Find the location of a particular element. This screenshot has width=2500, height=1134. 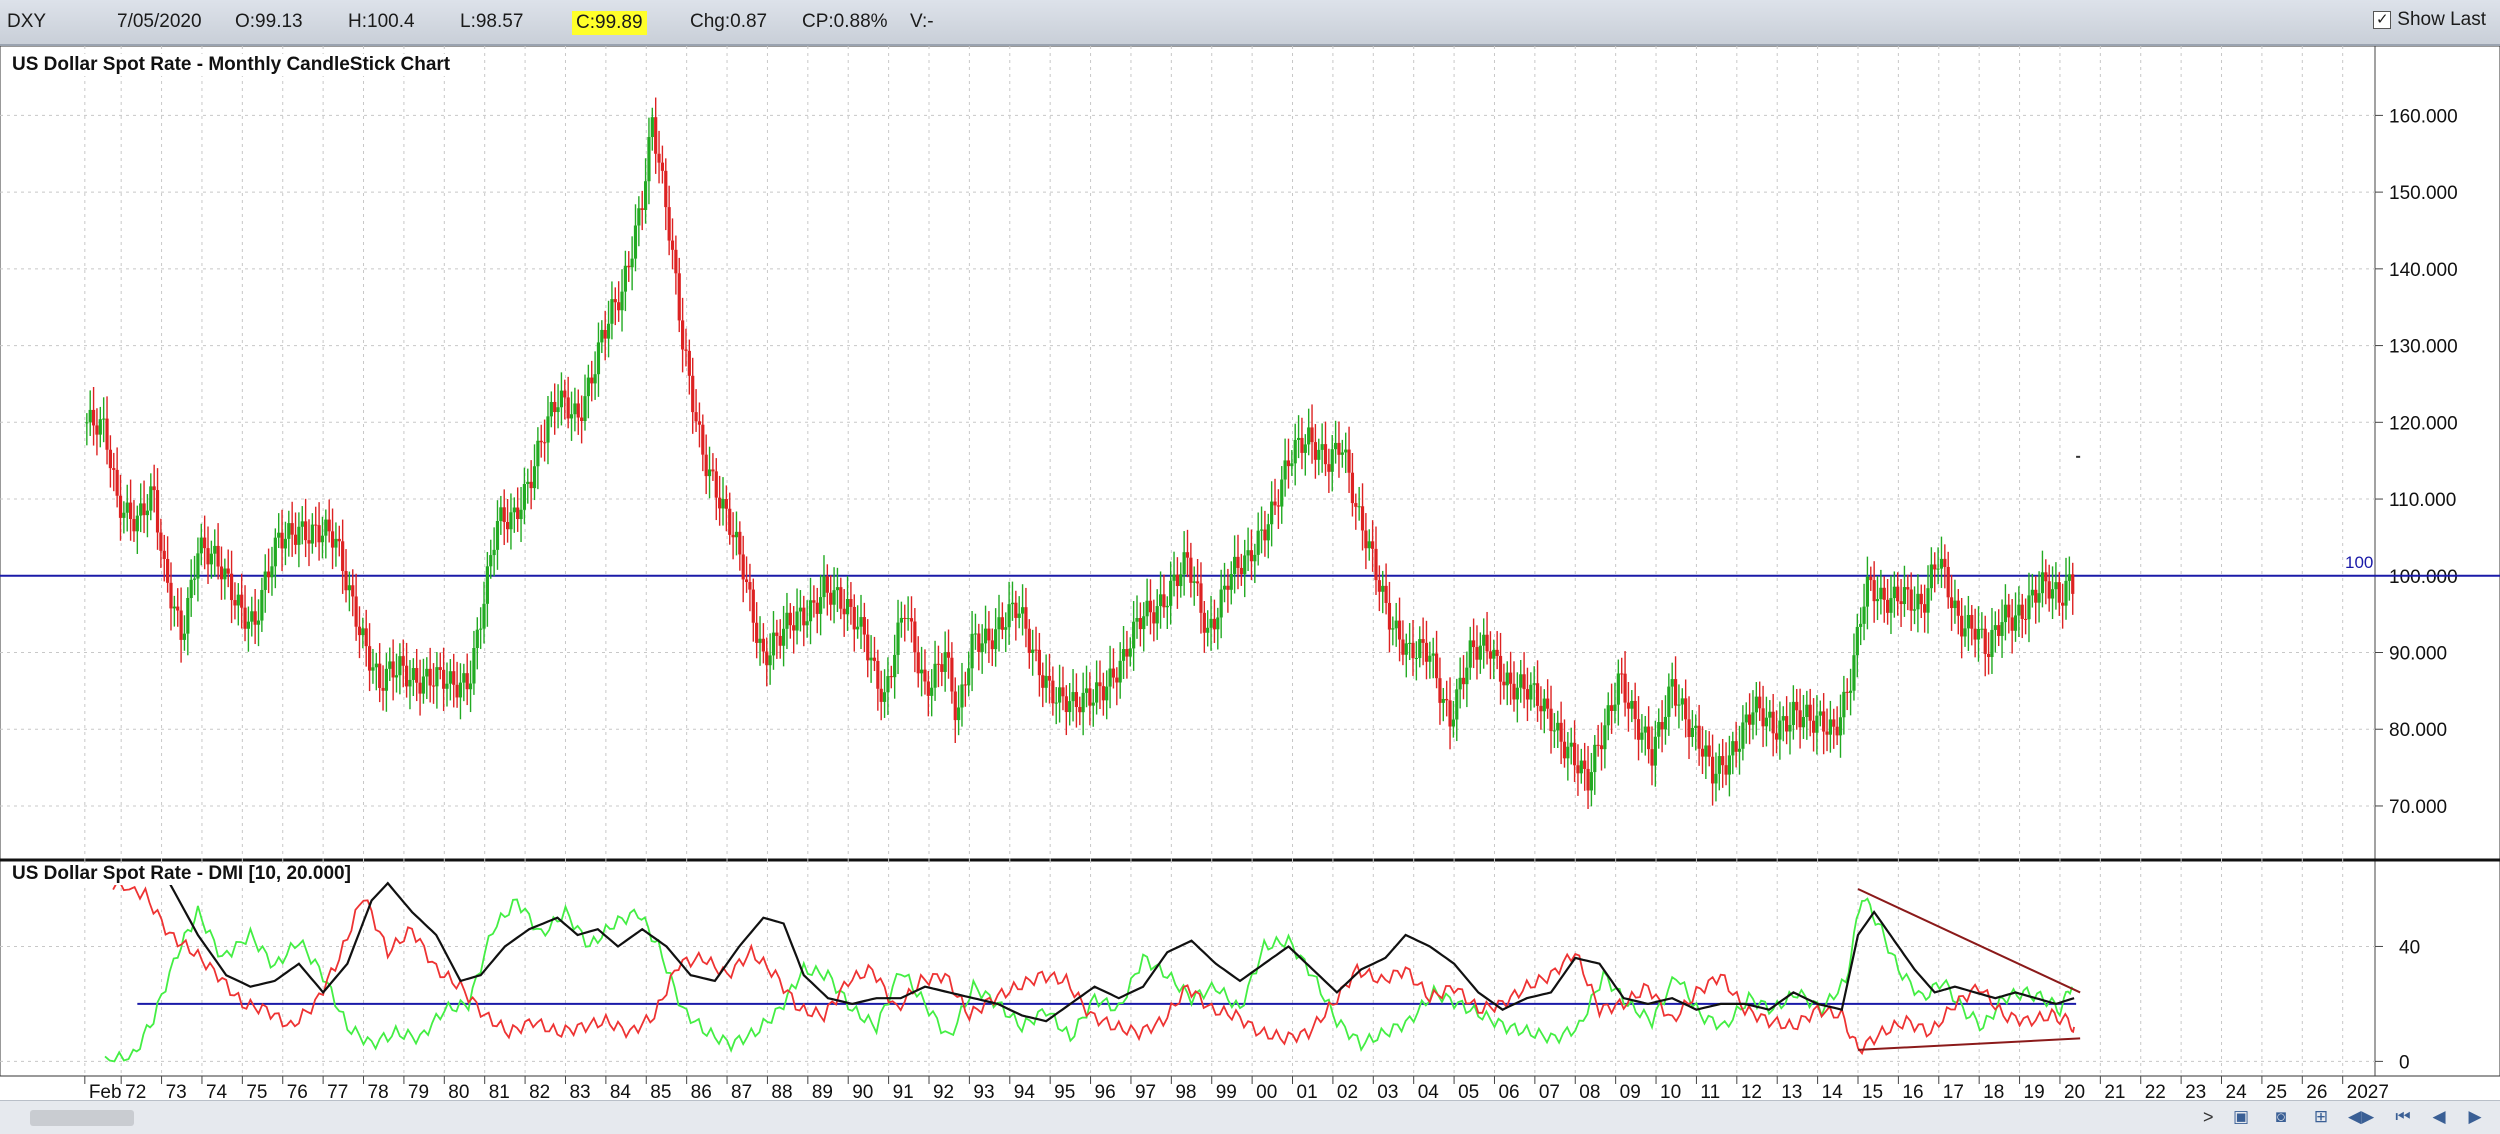

pan-icon: ◀▶ is located at coordinates (2361, 1116).